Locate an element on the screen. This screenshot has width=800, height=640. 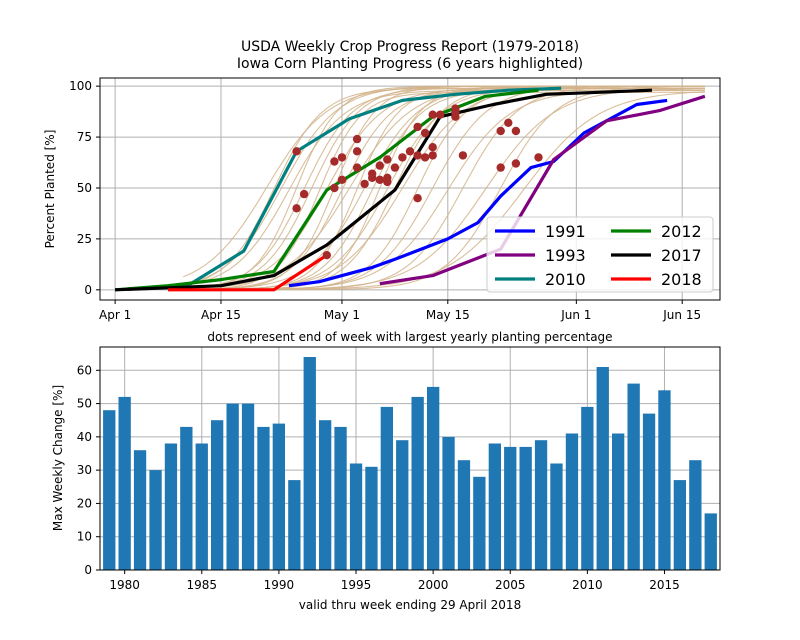
legend-label: 2017 is located at coordinates (681, 255).